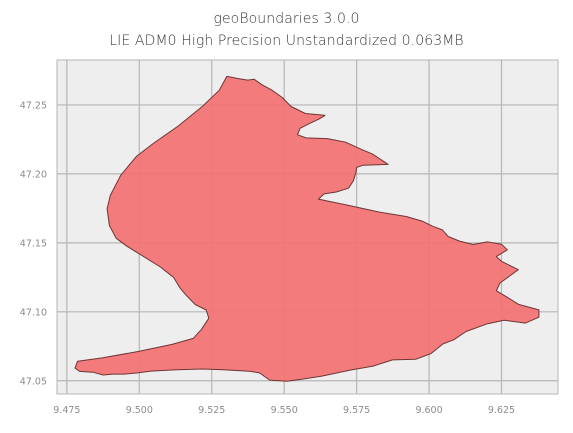  Describe the element at coordinates (139, 410) in the screenshot. I see `x-tick-label: 9.500` at that location.